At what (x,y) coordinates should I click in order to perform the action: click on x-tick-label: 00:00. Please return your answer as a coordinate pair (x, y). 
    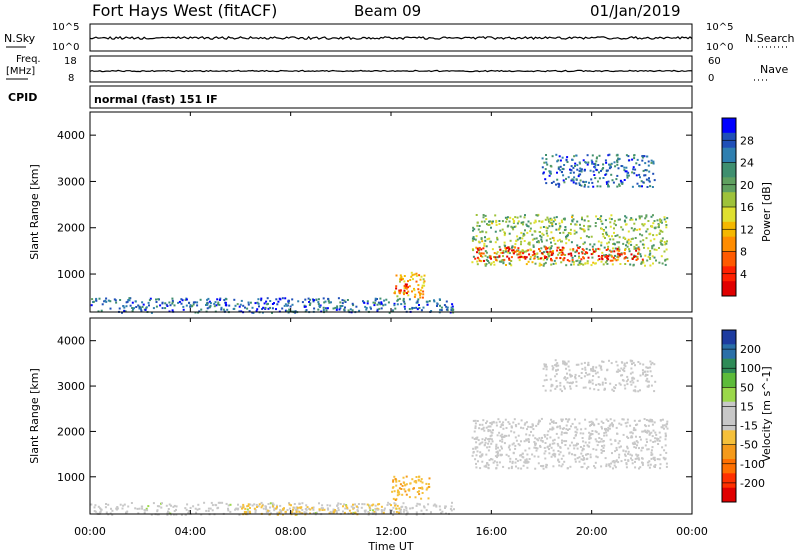
    Looking at the image, I should click on (692, 531).